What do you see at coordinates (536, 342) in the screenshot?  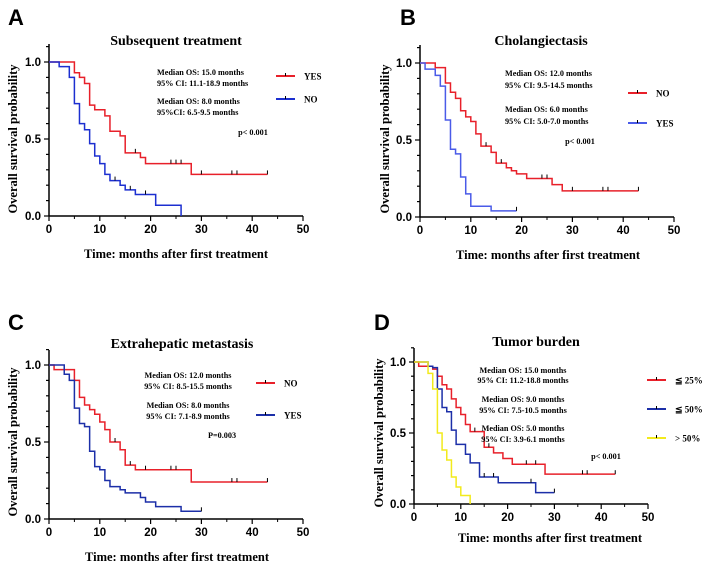 I see `chart-title: Tumor burden` at bounding box center [536, 342].